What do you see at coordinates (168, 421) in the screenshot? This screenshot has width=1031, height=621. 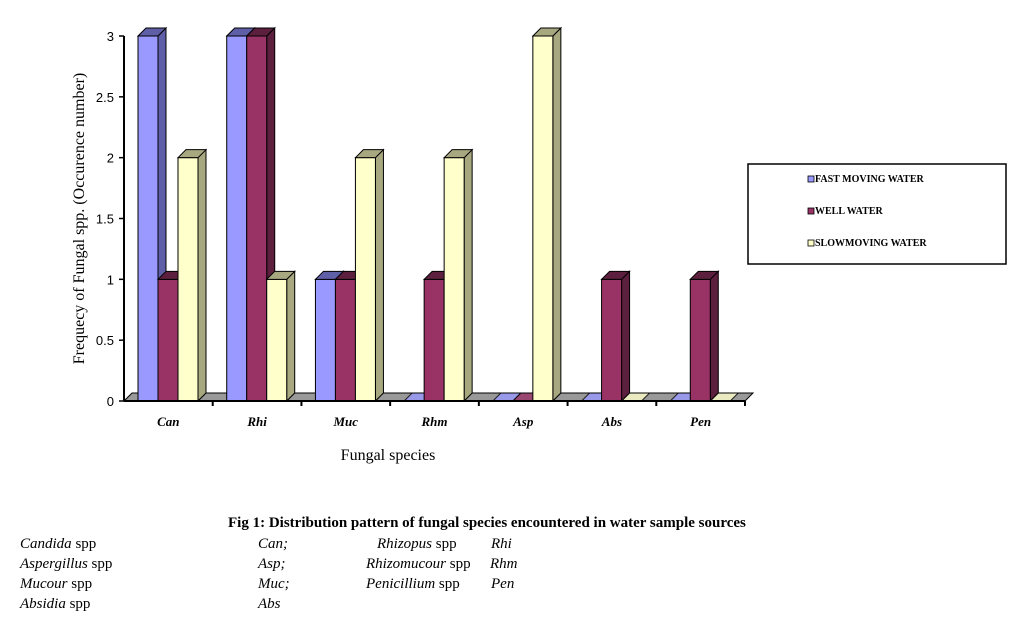 I see `x-tick-label: Can` at bounding box center [168, 421].